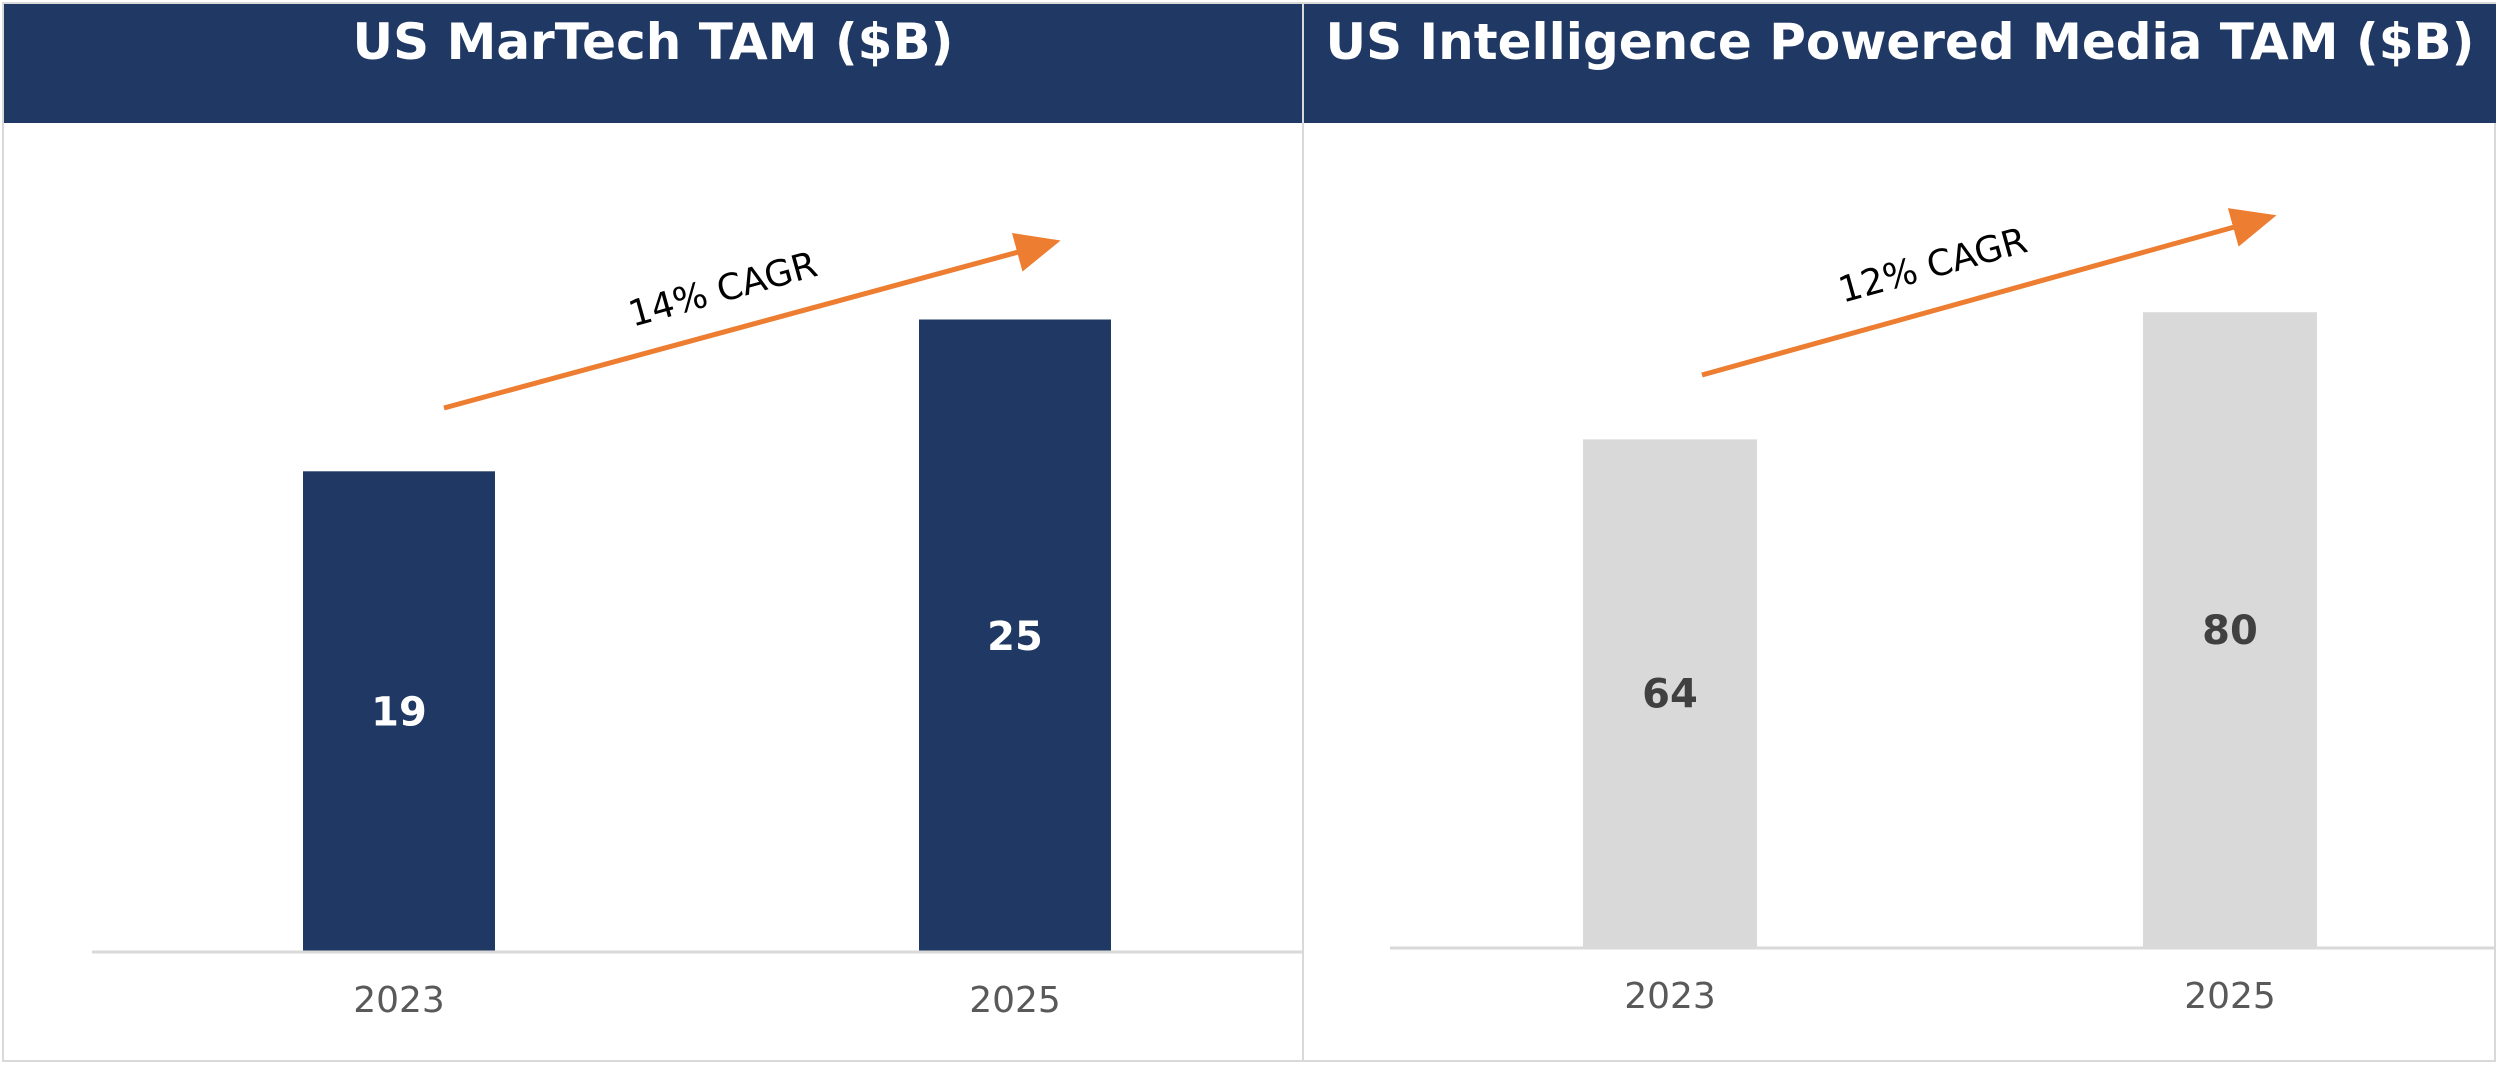 The height and width of the screenshot is (1066, 2500). I want to click on cagr-annotation: 12% CAGR, so click(1932, 265).